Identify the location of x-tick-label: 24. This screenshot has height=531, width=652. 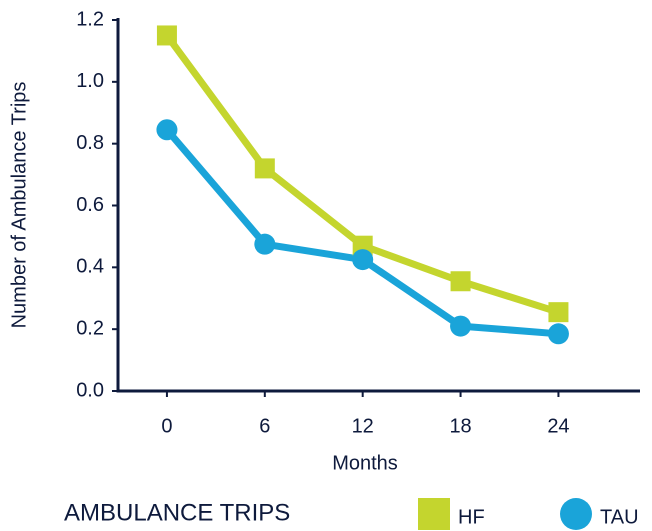
(558, 426).